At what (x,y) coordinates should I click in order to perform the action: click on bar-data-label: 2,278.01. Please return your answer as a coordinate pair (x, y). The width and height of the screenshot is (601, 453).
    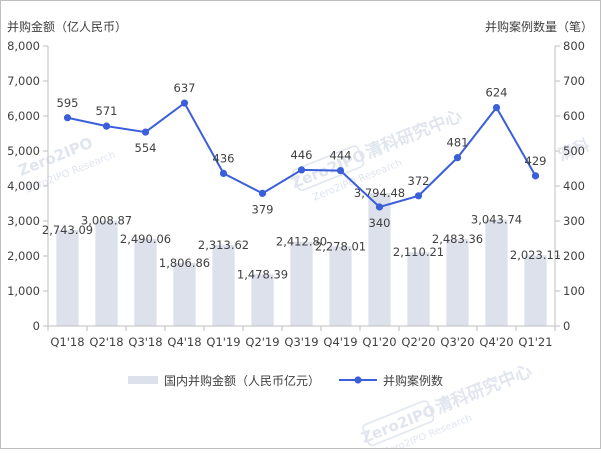
    Looking at the image, I should click on (340, 246).